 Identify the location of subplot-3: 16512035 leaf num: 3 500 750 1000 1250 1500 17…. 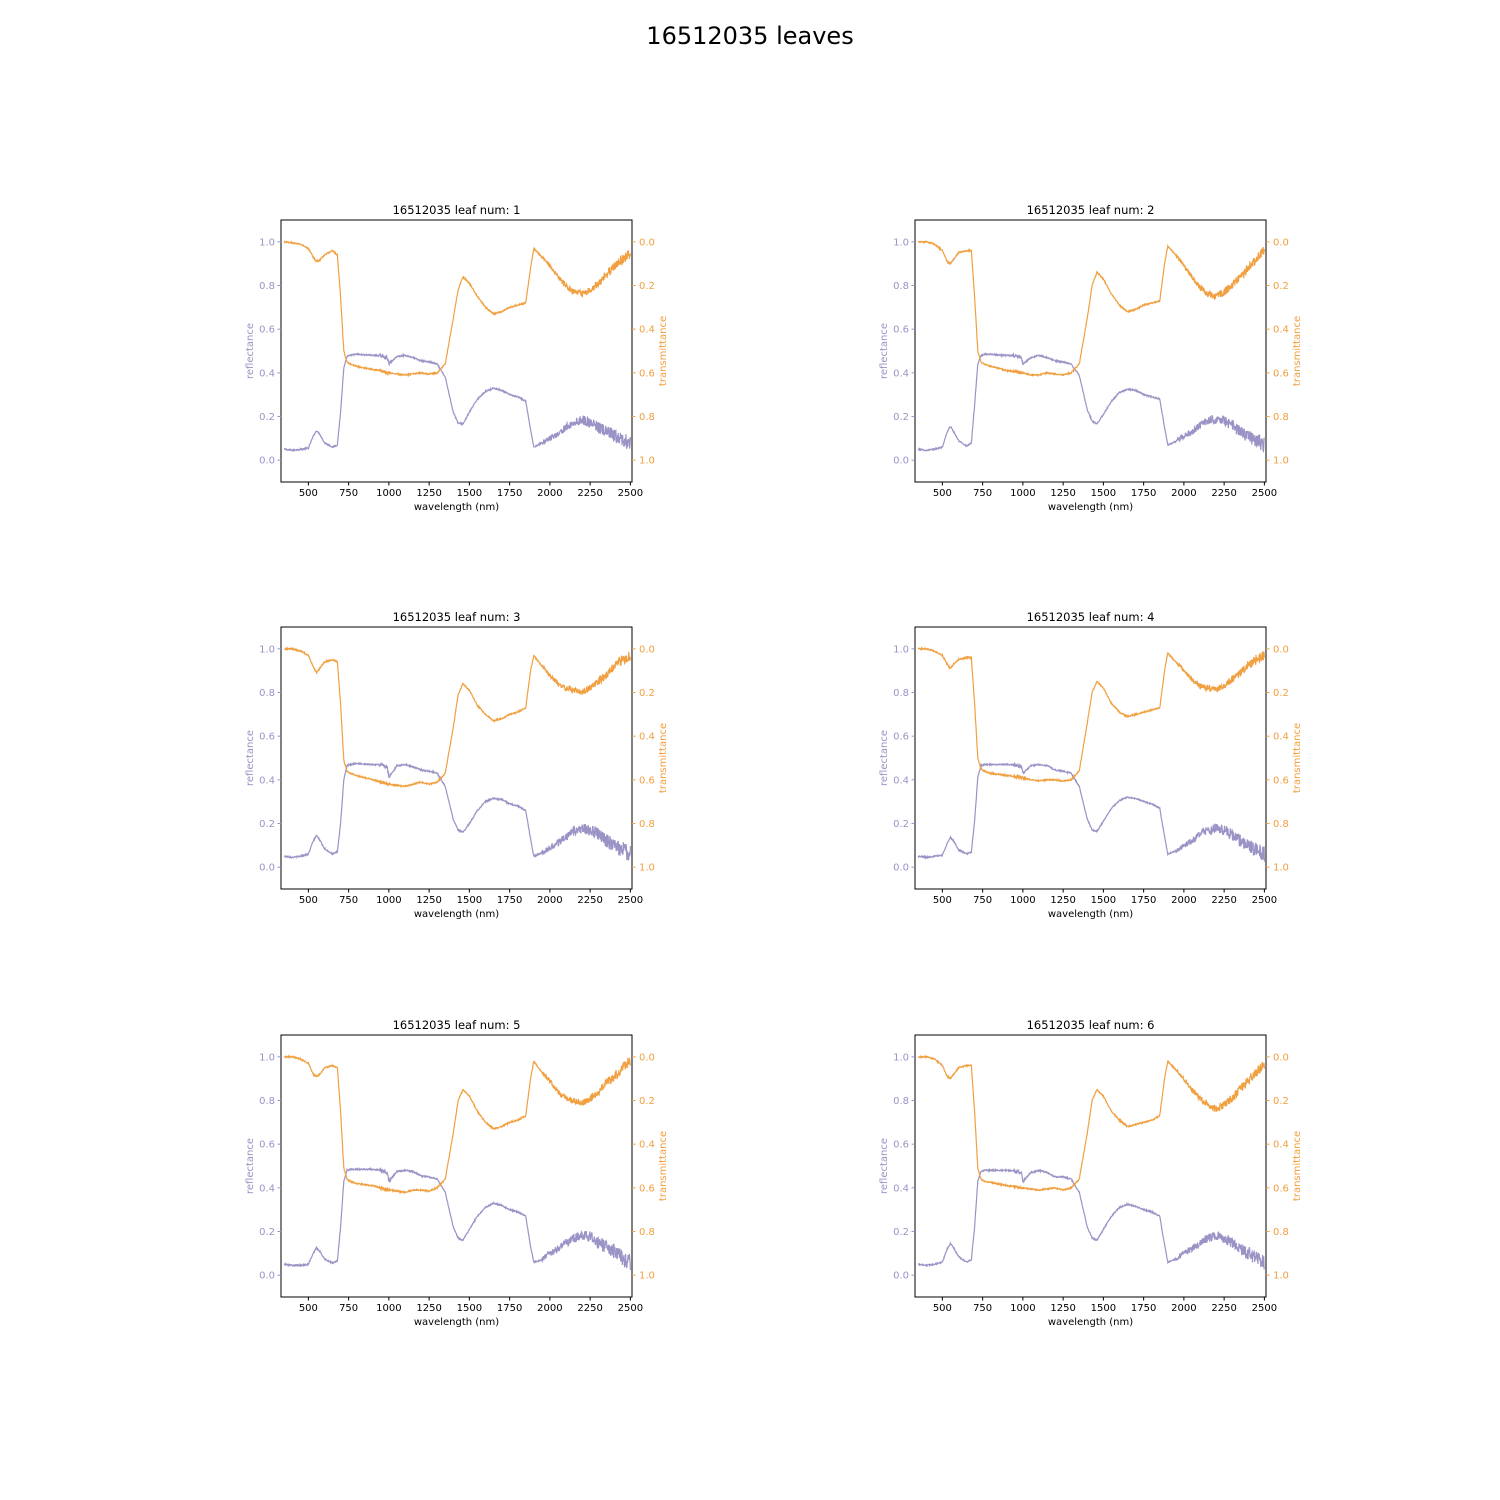
(457, 765).